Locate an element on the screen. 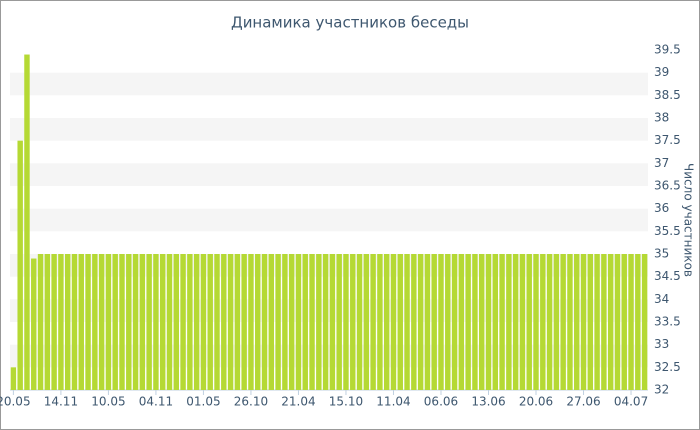 This screenshot has width=700, height=430. y-tick-label: 32 is located at coordinates (661, 390).